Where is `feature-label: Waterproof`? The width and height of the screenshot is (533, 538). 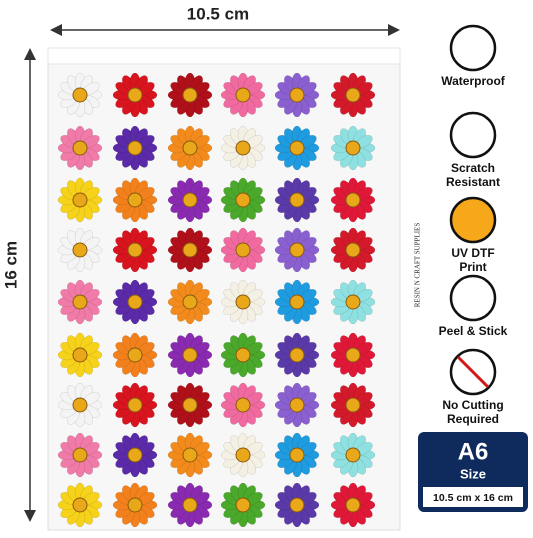 feature-label: Waterproof is located at coordinates (473, 81).